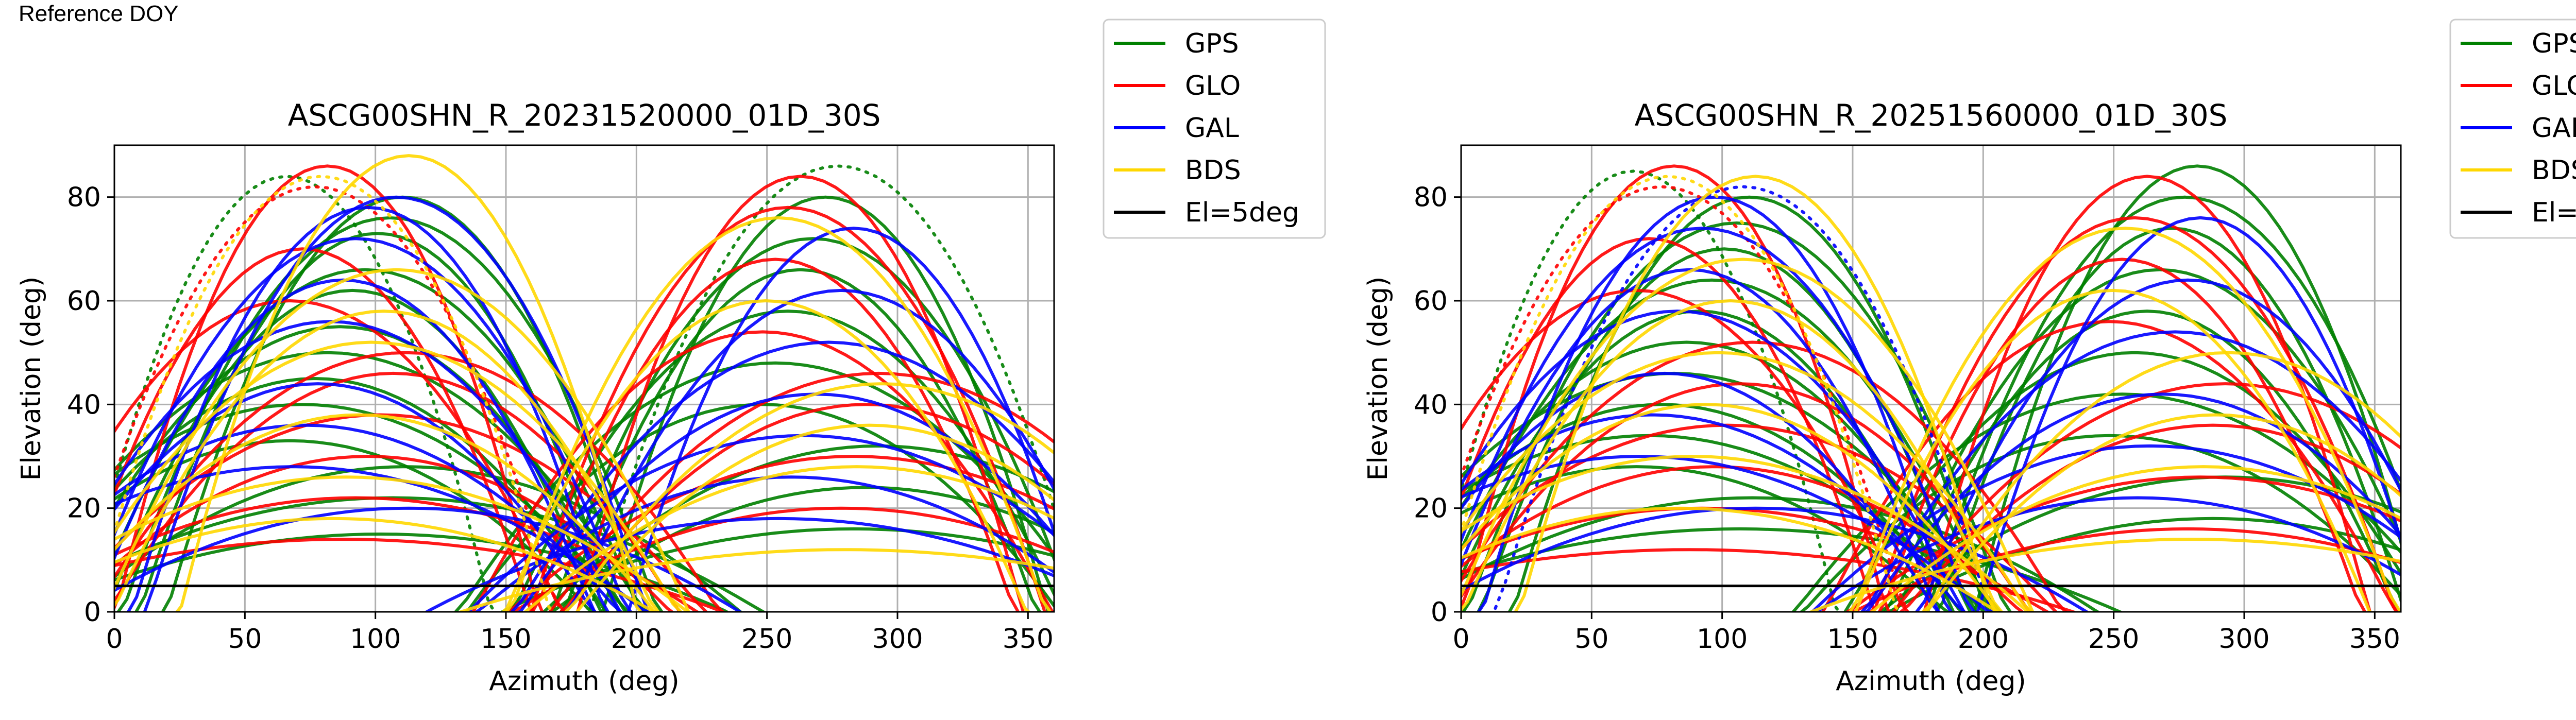 The image size is (2576, 720). Describe the element at coordinates (1983, 639) in the screenshot. I see `x-tick-label: 200` at that location.